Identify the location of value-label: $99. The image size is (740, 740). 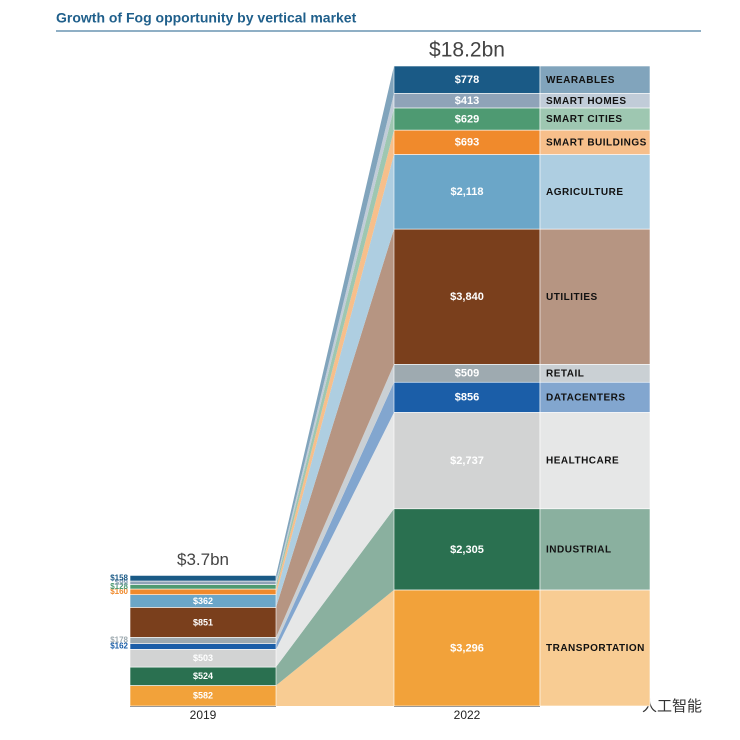
(122, 582).